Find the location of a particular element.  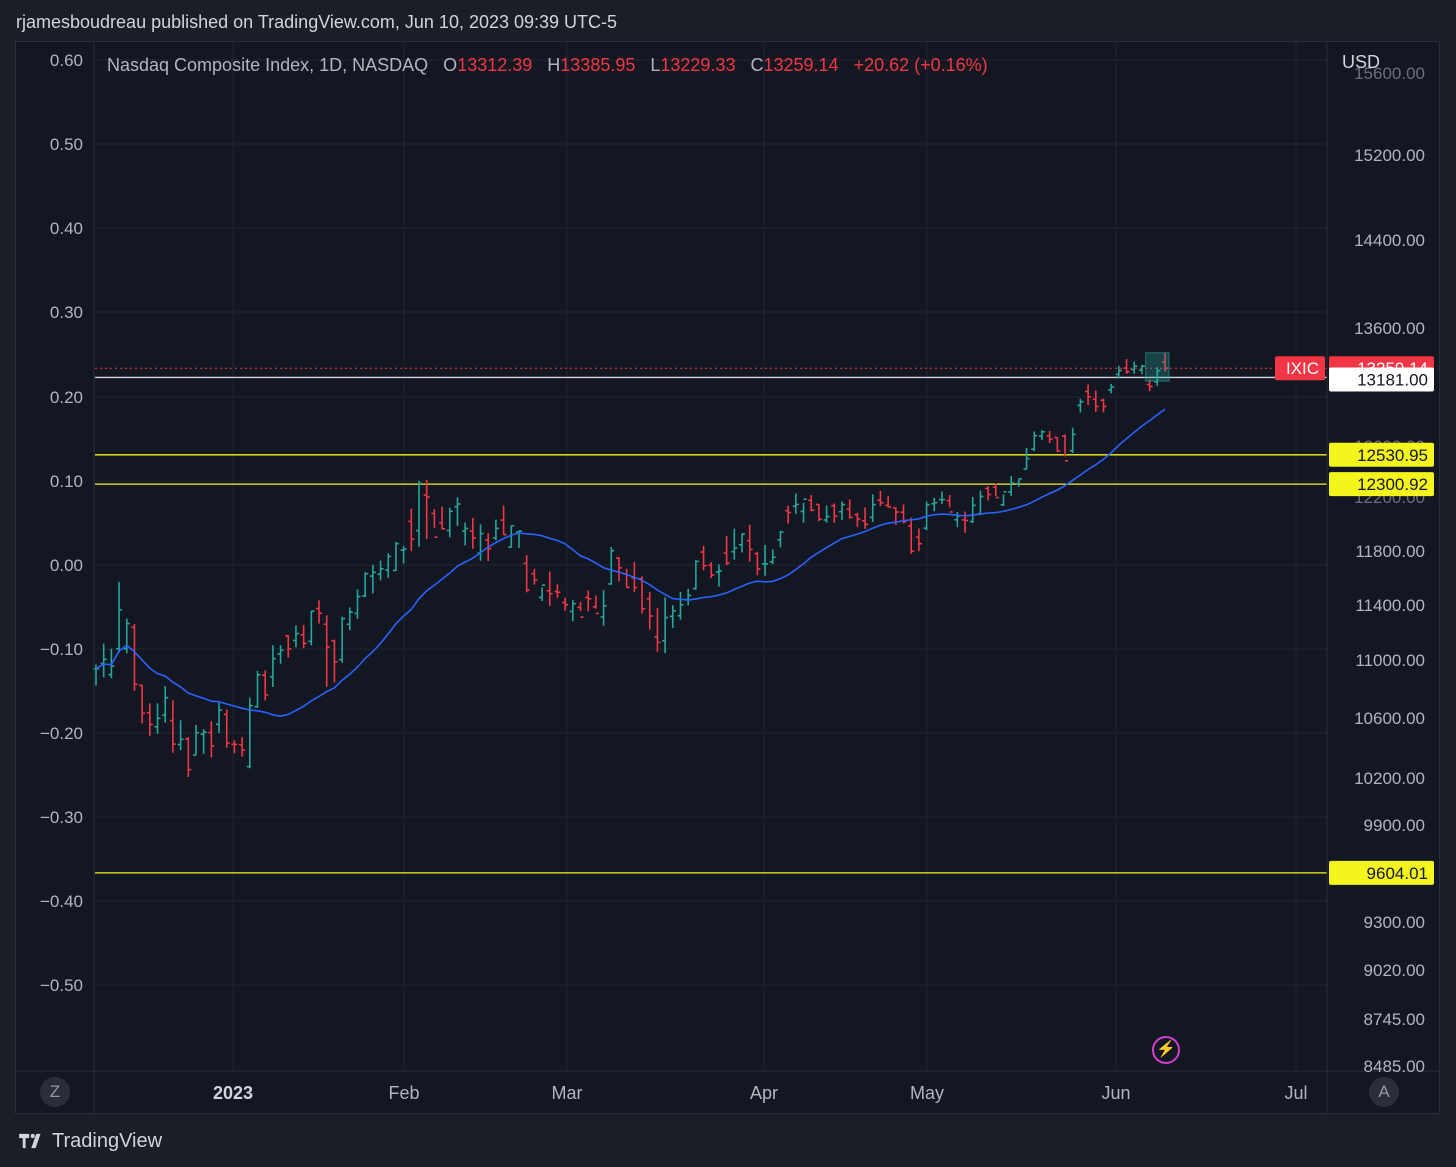

time-axis-tick: Mar is located at coordinates (567, 1093).